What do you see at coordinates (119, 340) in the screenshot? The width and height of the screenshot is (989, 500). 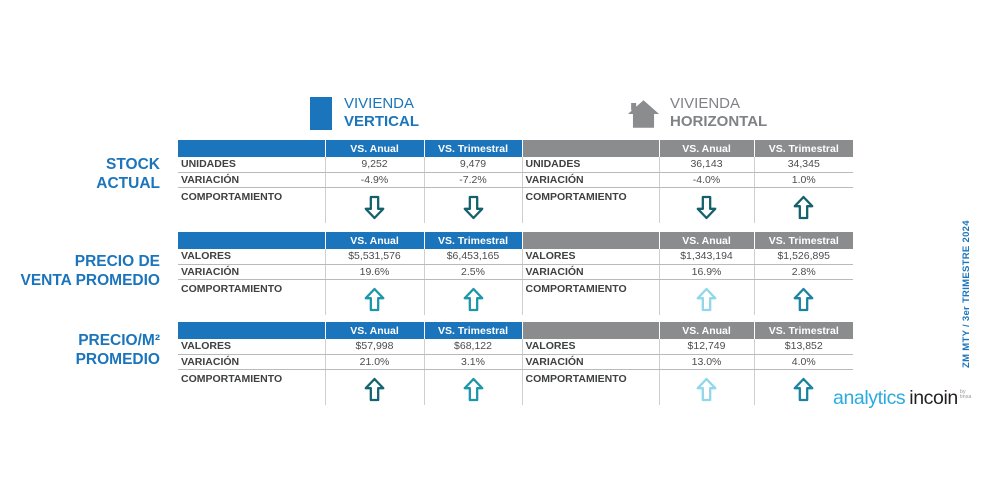 I see `section-title-line: PRECIO/M²` at bounding box center [119, 340].